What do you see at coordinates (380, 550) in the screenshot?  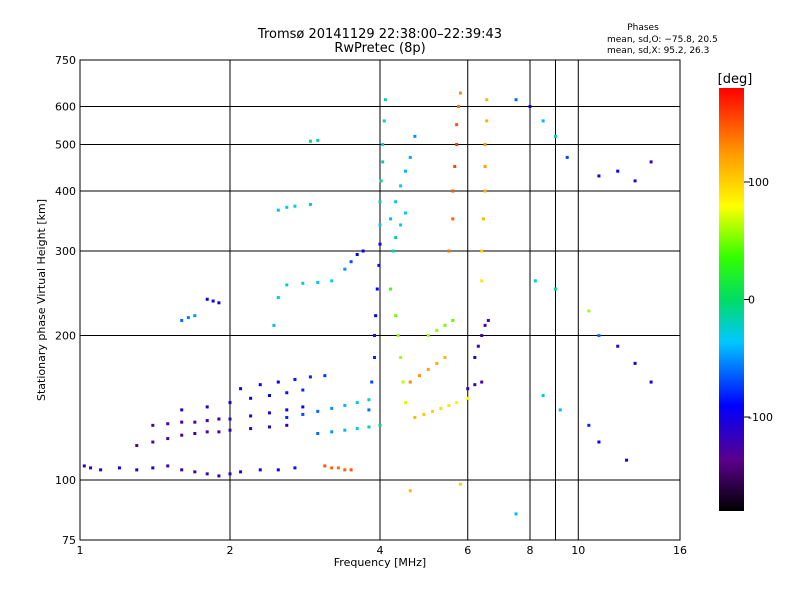 I see `x-tick-label: 4` at bounding box center [380, 550].